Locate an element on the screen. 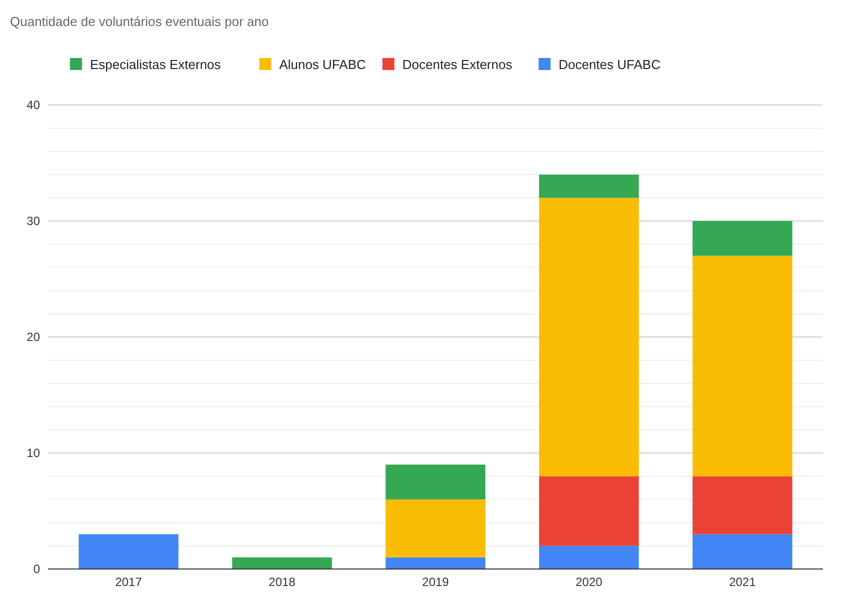  legend-label: Docentes UFABC is located at coordinates (609, 64).